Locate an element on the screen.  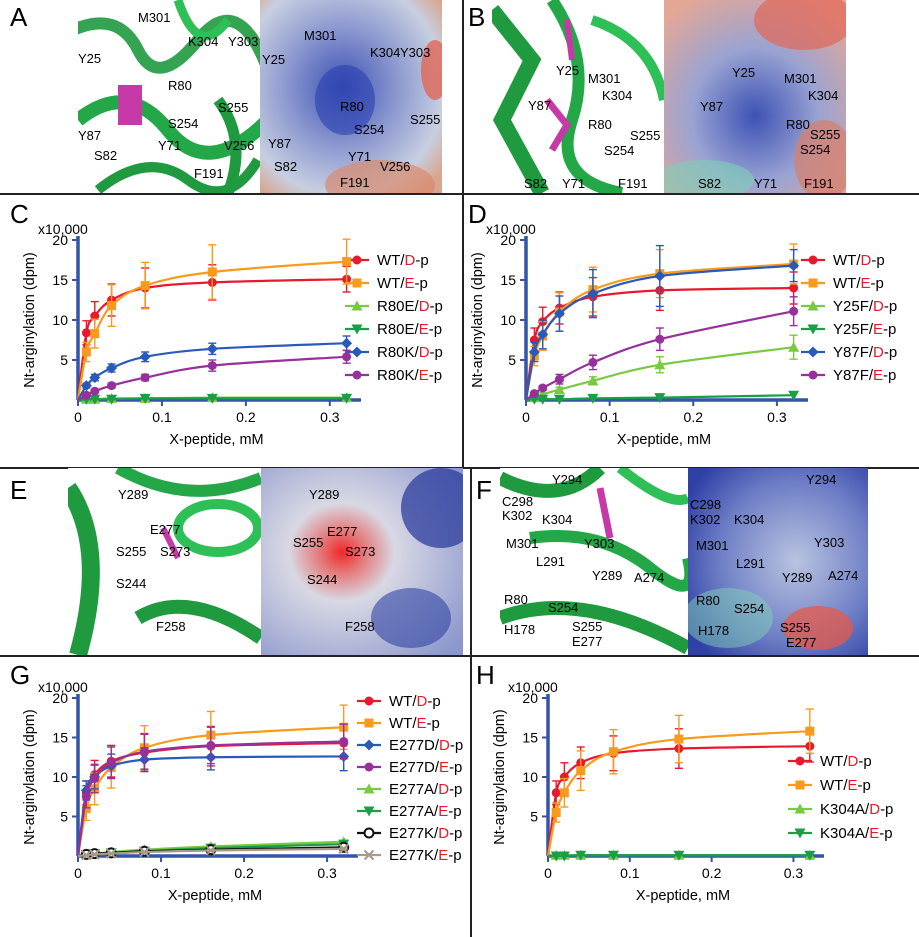
legend-entry: WT/D-p is located at coordinates (843, 260).